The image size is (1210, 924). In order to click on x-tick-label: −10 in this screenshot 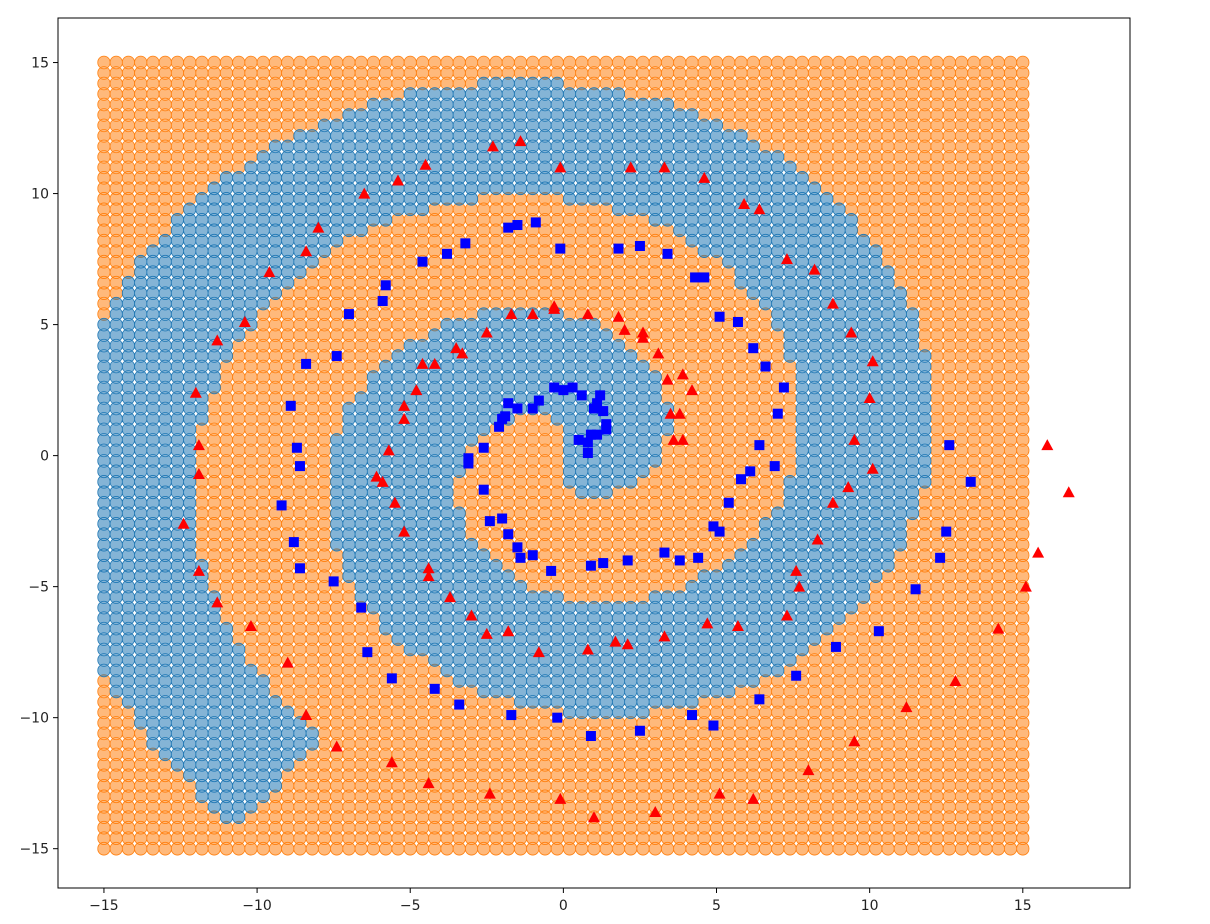, I will do `click(257, 906)`.